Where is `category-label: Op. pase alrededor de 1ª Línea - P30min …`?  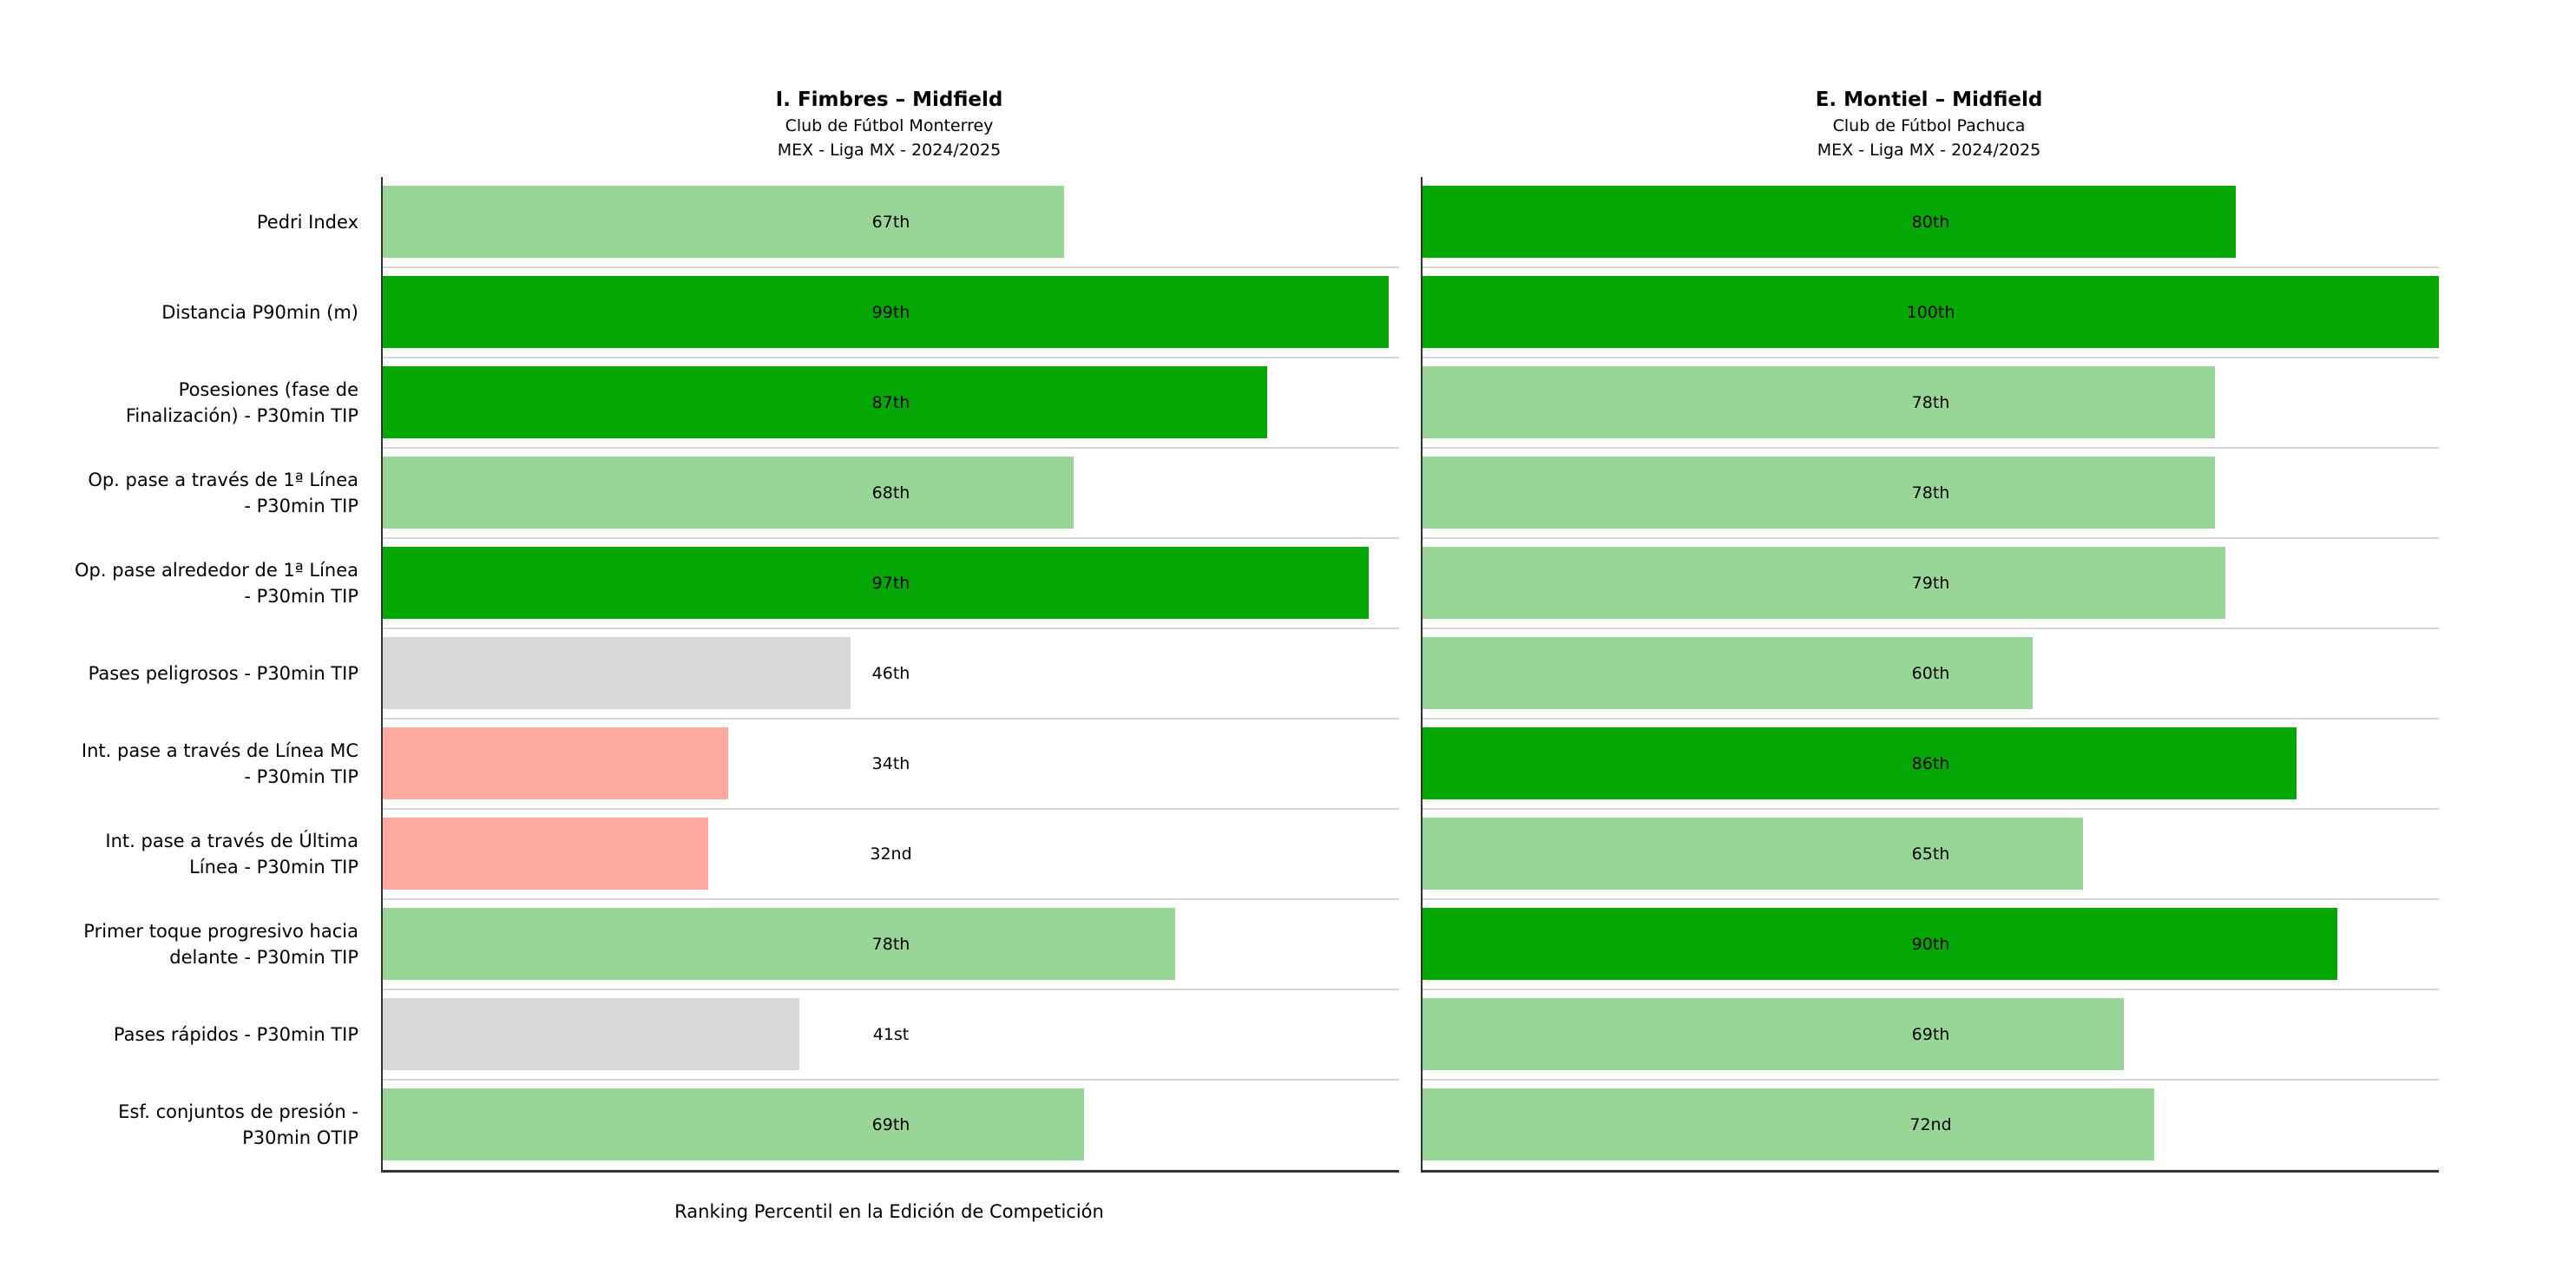 category-label: Op. pase alrededor de 1ª Línea - P30min … is located at coordinates (216, 584).